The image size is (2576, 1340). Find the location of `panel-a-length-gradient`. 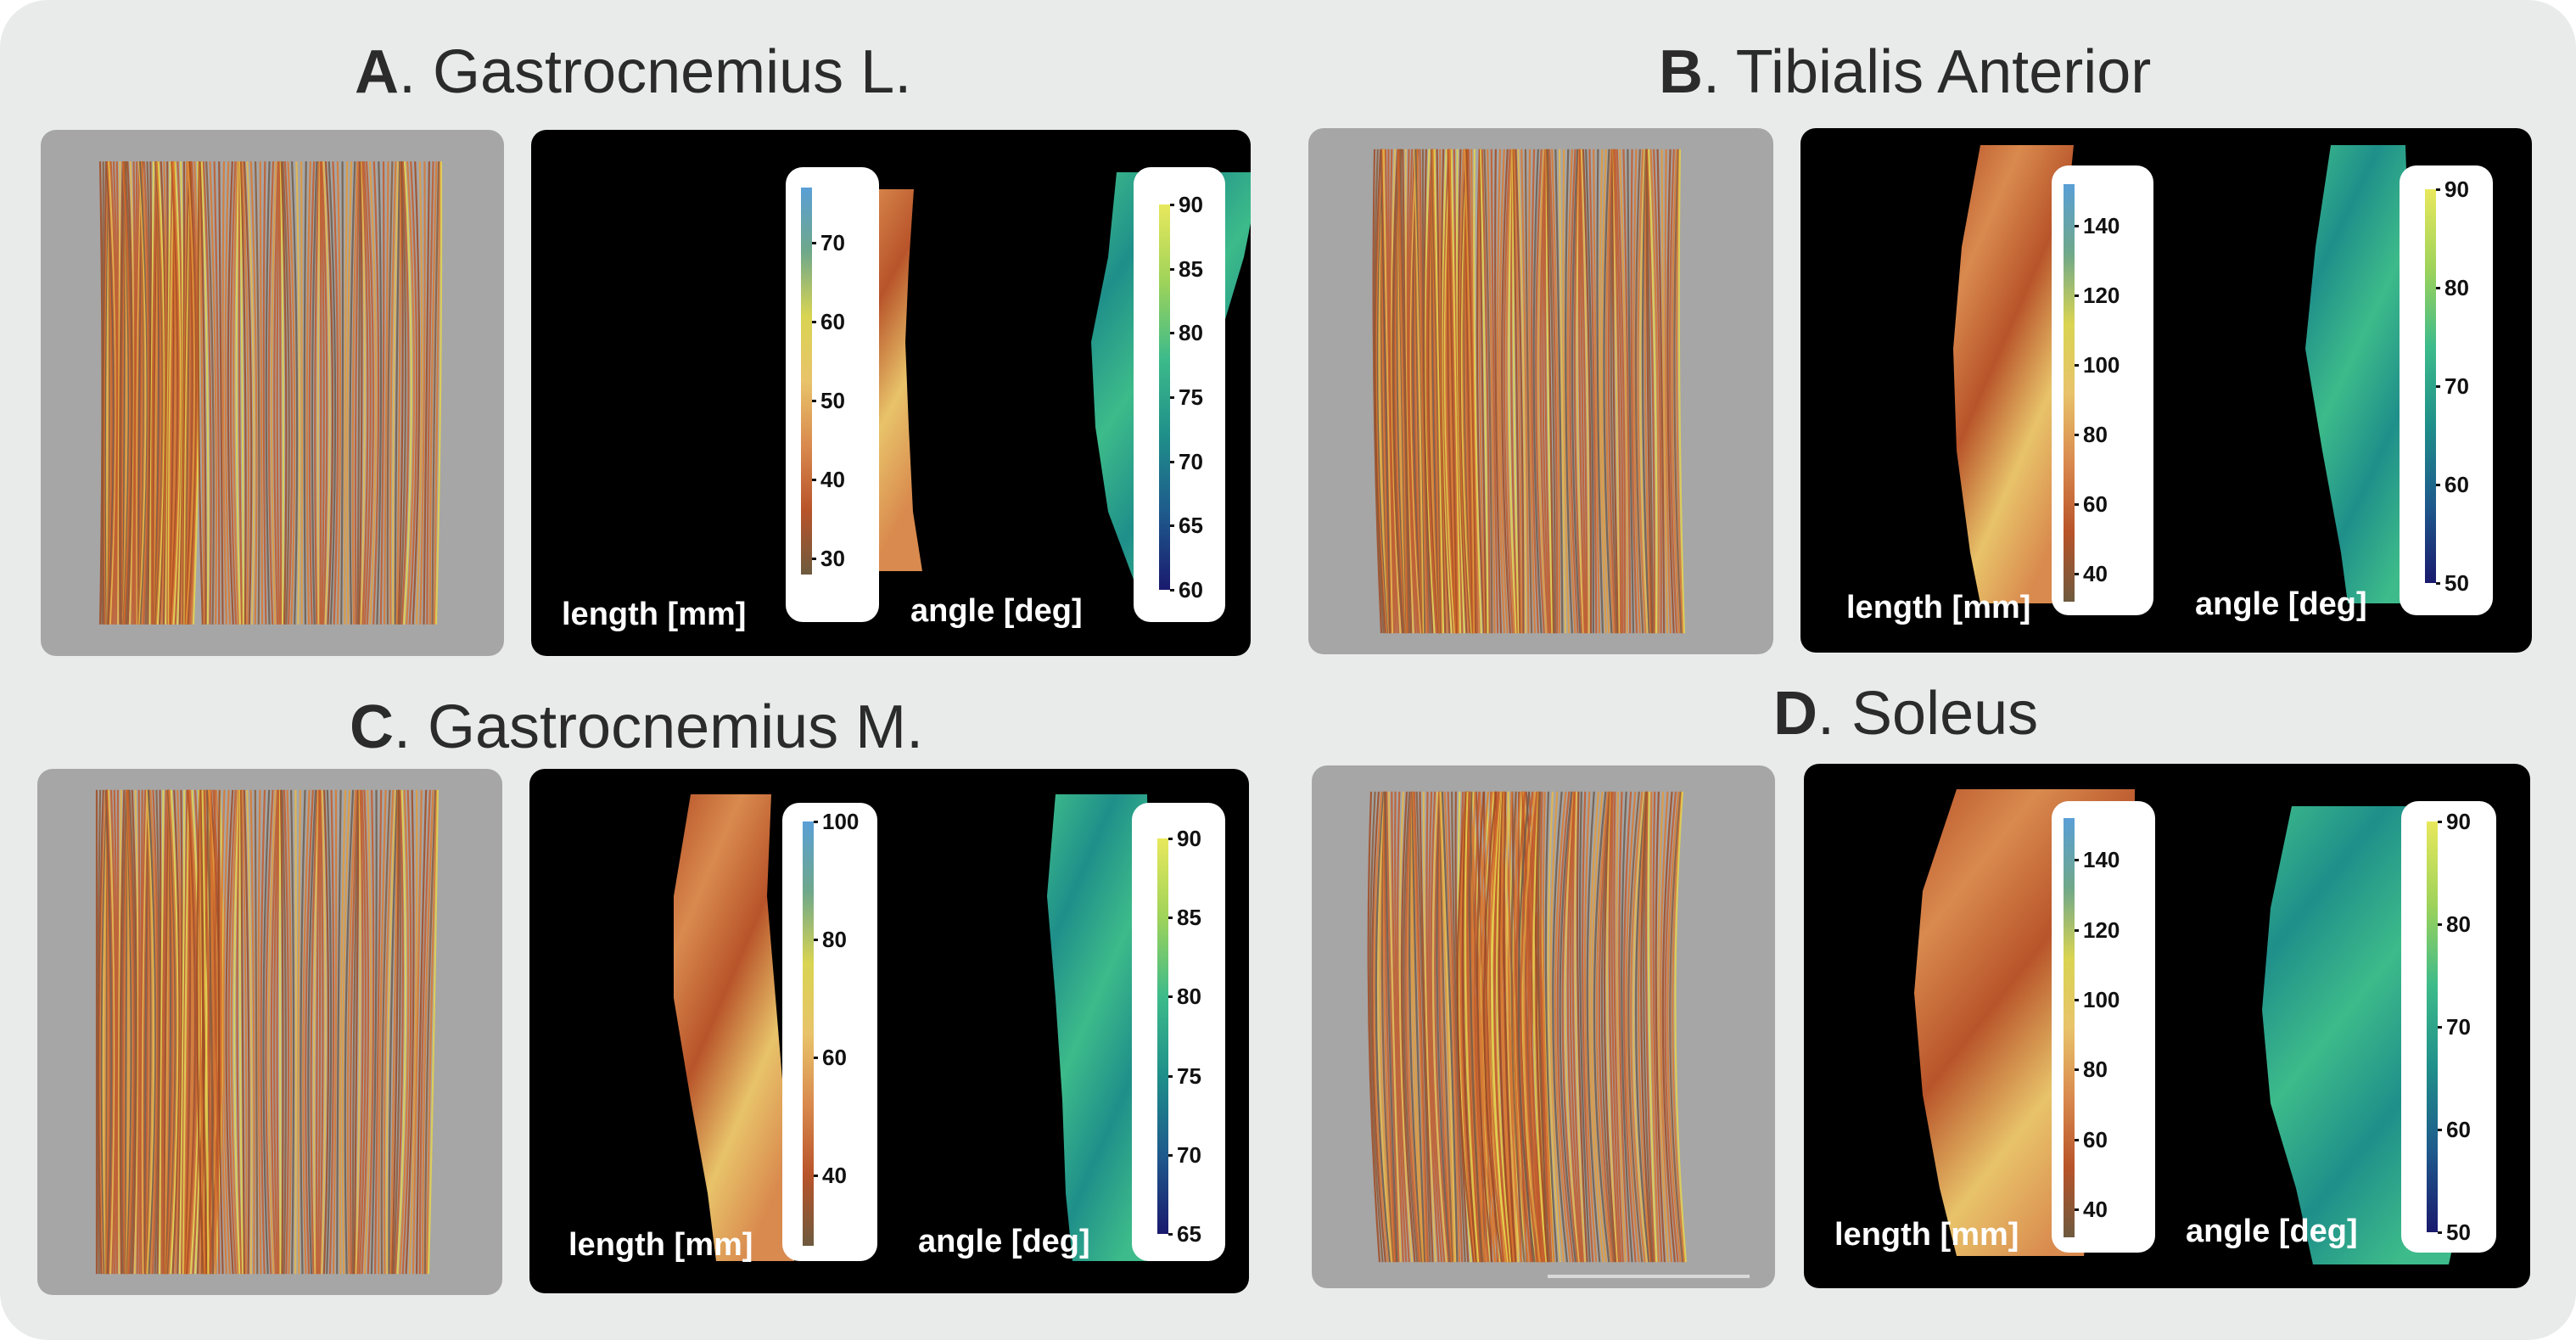

panel-a-length-gradient is located at coordinates (807, 381).